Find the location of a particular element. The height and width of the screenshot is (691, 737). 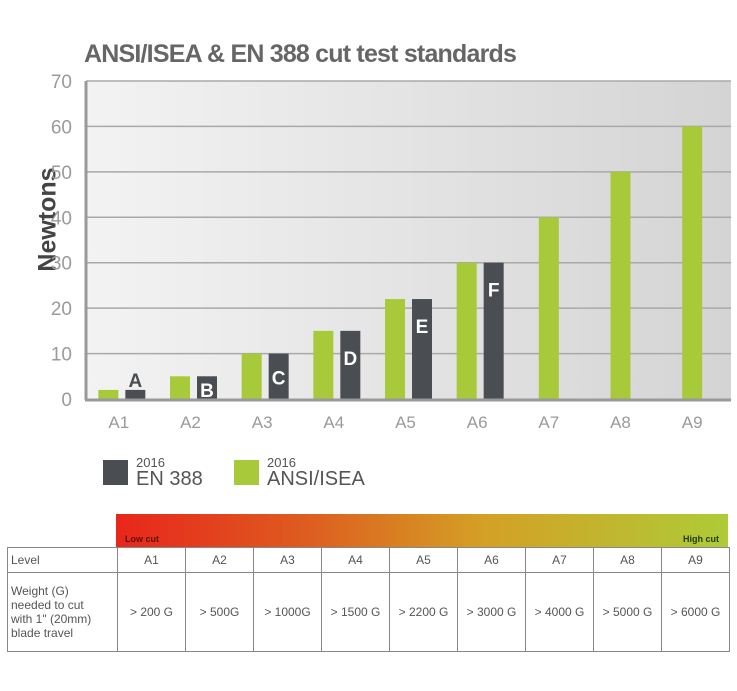

low-cut-label: Low cut is located at coordinates (142, 539).